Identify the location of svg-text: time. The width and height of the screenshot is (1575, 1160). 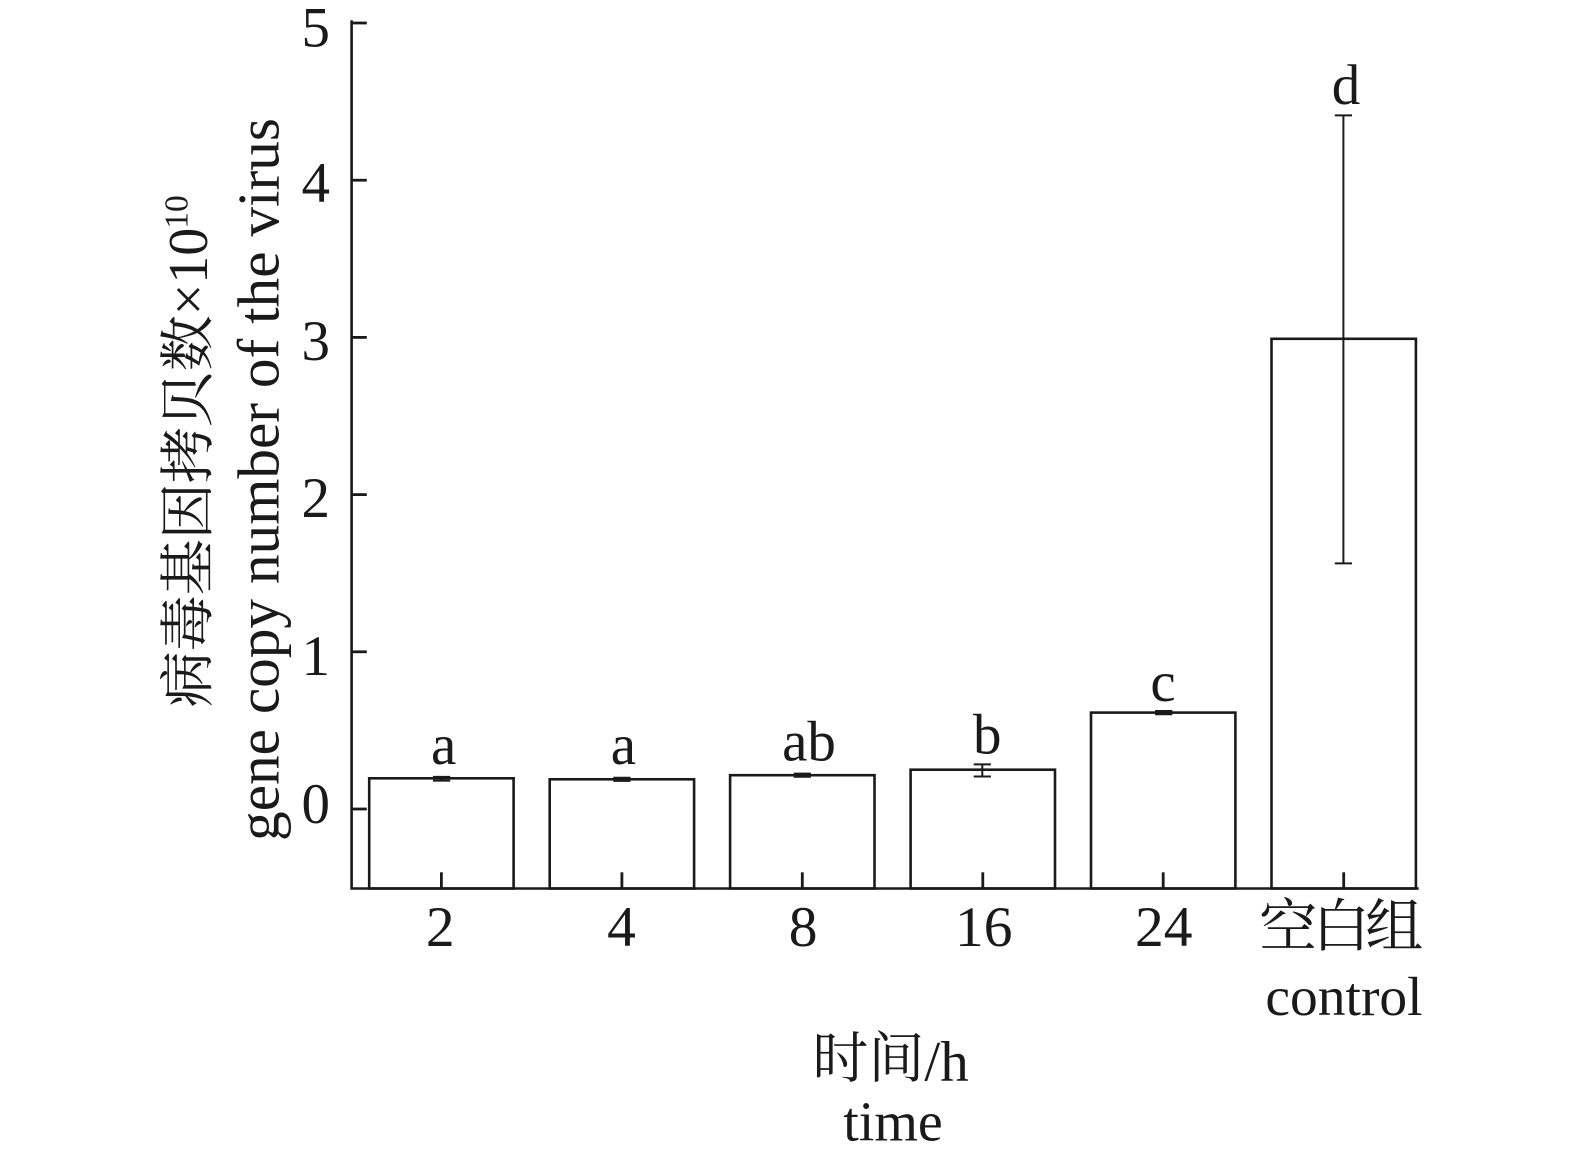
(893, 1123).